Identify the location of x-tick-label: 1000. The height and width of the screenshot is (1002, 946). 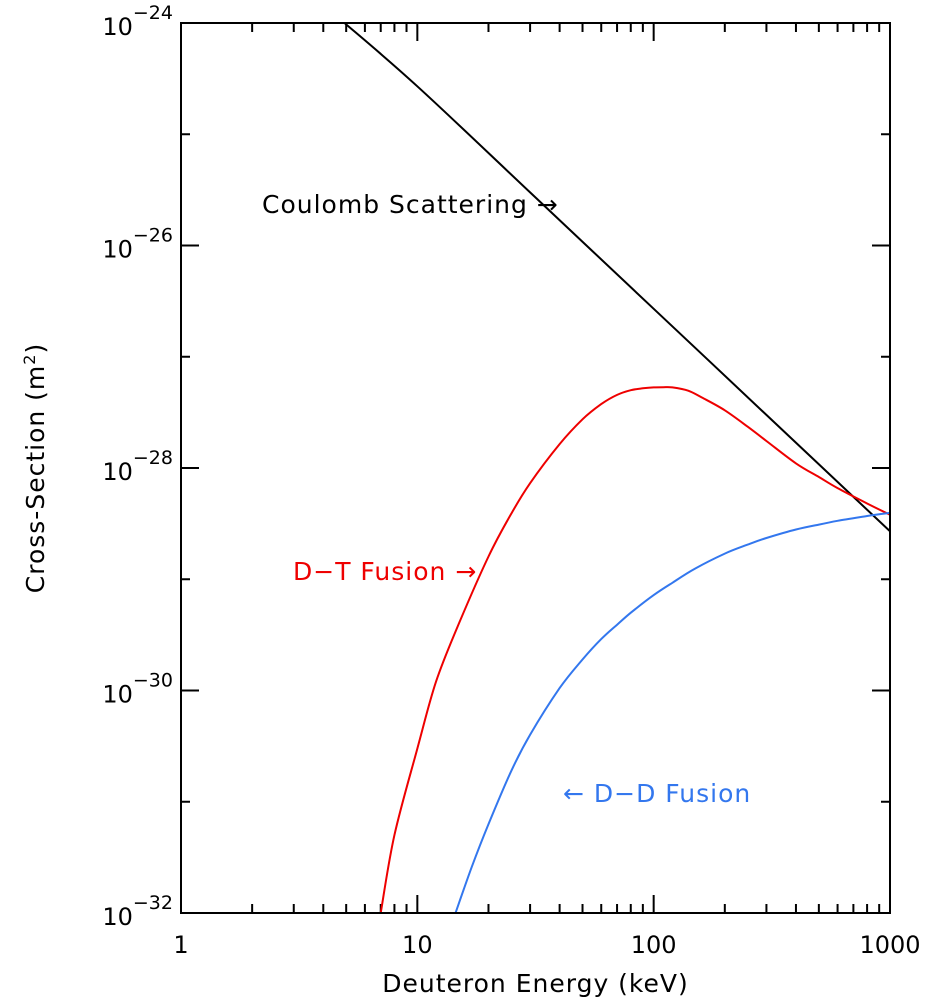
(889, 945).